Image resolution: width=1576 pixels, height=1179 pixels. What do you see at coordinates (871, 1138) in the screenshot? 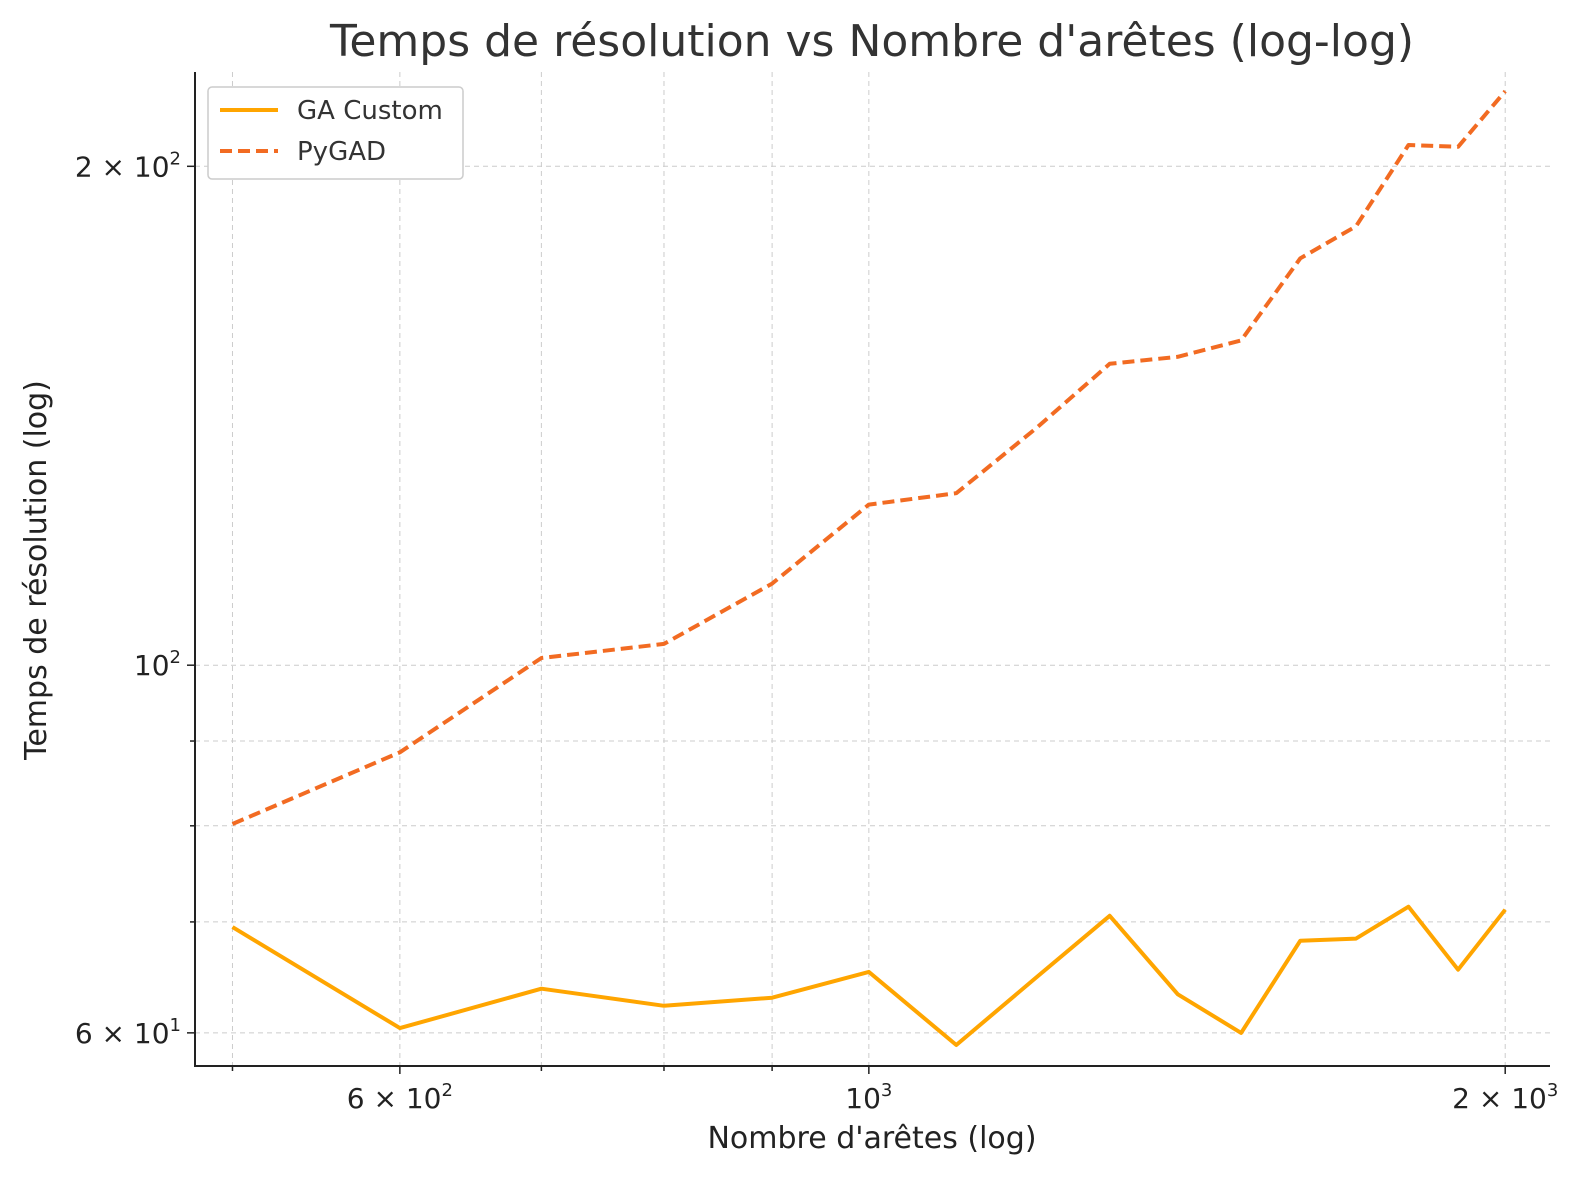
I see `x-axis-label: Nombre d'arêtes (log)` at bounding box center [871, 1138].